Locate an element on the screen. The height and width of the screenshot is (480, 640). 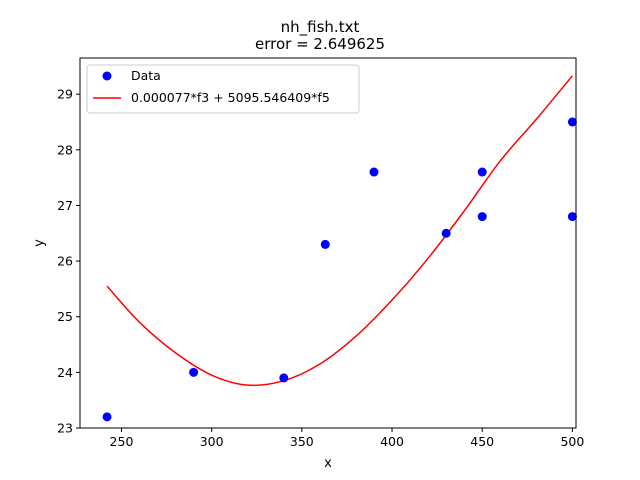
chart-title: nh_fish.txt is located at coordinates (320, 27).